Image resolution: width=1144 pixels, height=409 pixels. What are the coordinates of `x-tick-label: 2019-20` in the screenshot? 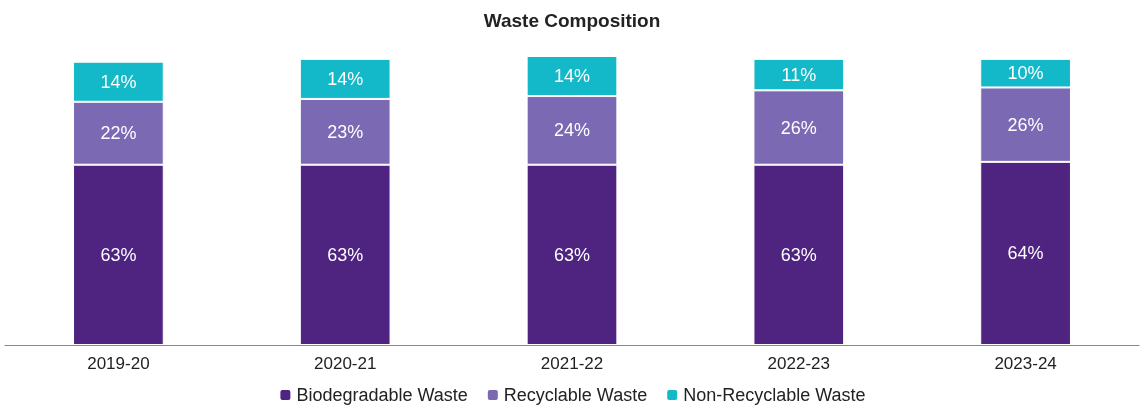 It's located at (118, 363).